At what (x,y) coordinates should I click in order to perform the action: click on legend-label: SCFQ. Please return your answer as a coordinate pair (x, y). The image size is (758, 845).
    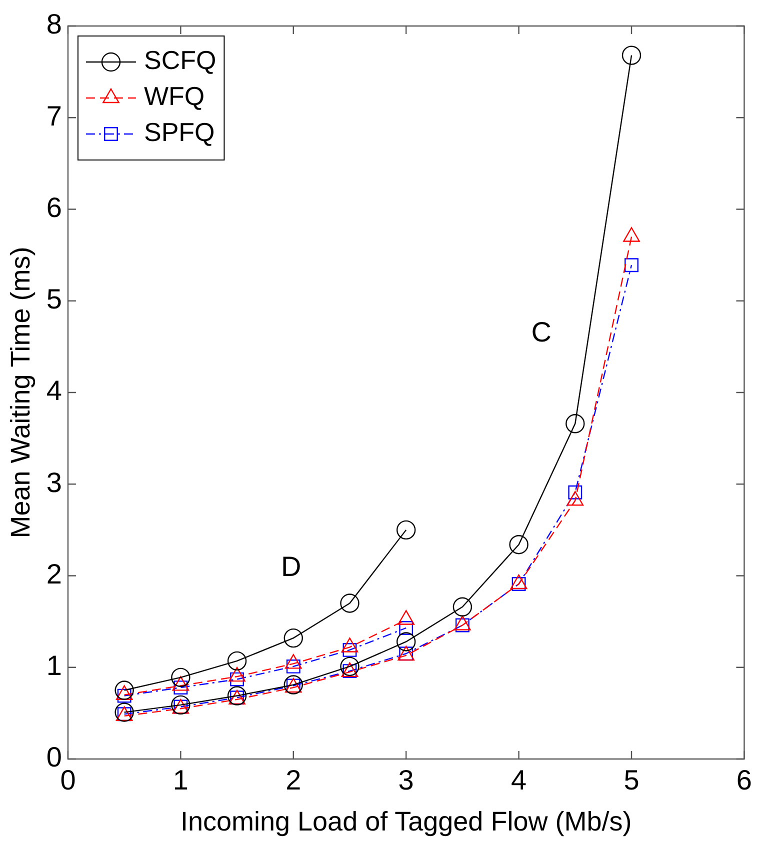
    Looking at the image, I should click on (180, 60).